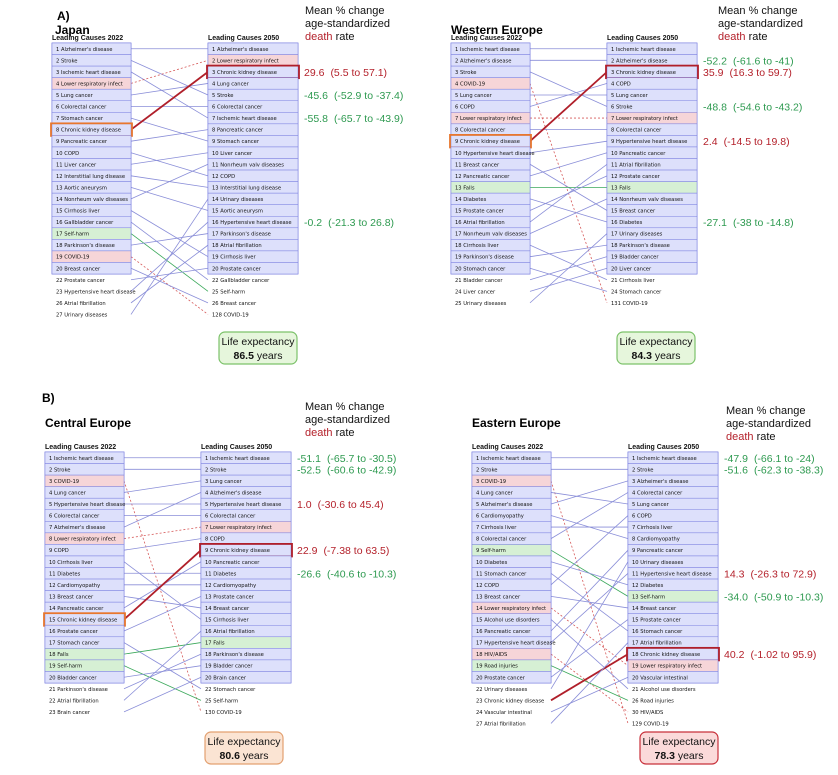 The height and width of the screenshot is (775, 838). Describe the element at coordinates (631, 269) in the screenshot. I see `cause-label: 20 Liver cancer` at that location.